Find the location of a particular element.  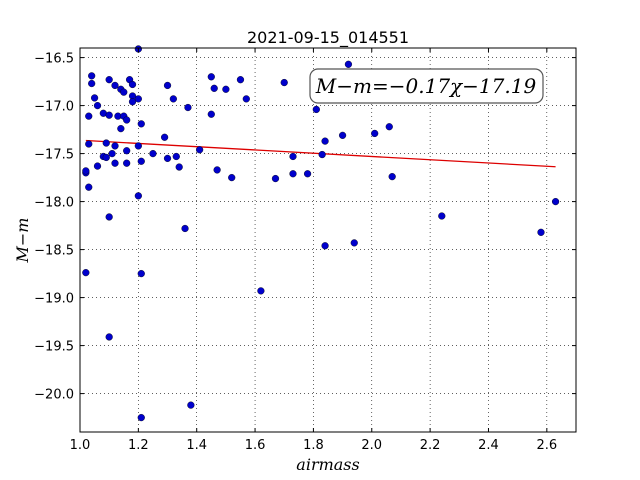

y-tick-label: −19.0 is located at coordinates (54, 299).